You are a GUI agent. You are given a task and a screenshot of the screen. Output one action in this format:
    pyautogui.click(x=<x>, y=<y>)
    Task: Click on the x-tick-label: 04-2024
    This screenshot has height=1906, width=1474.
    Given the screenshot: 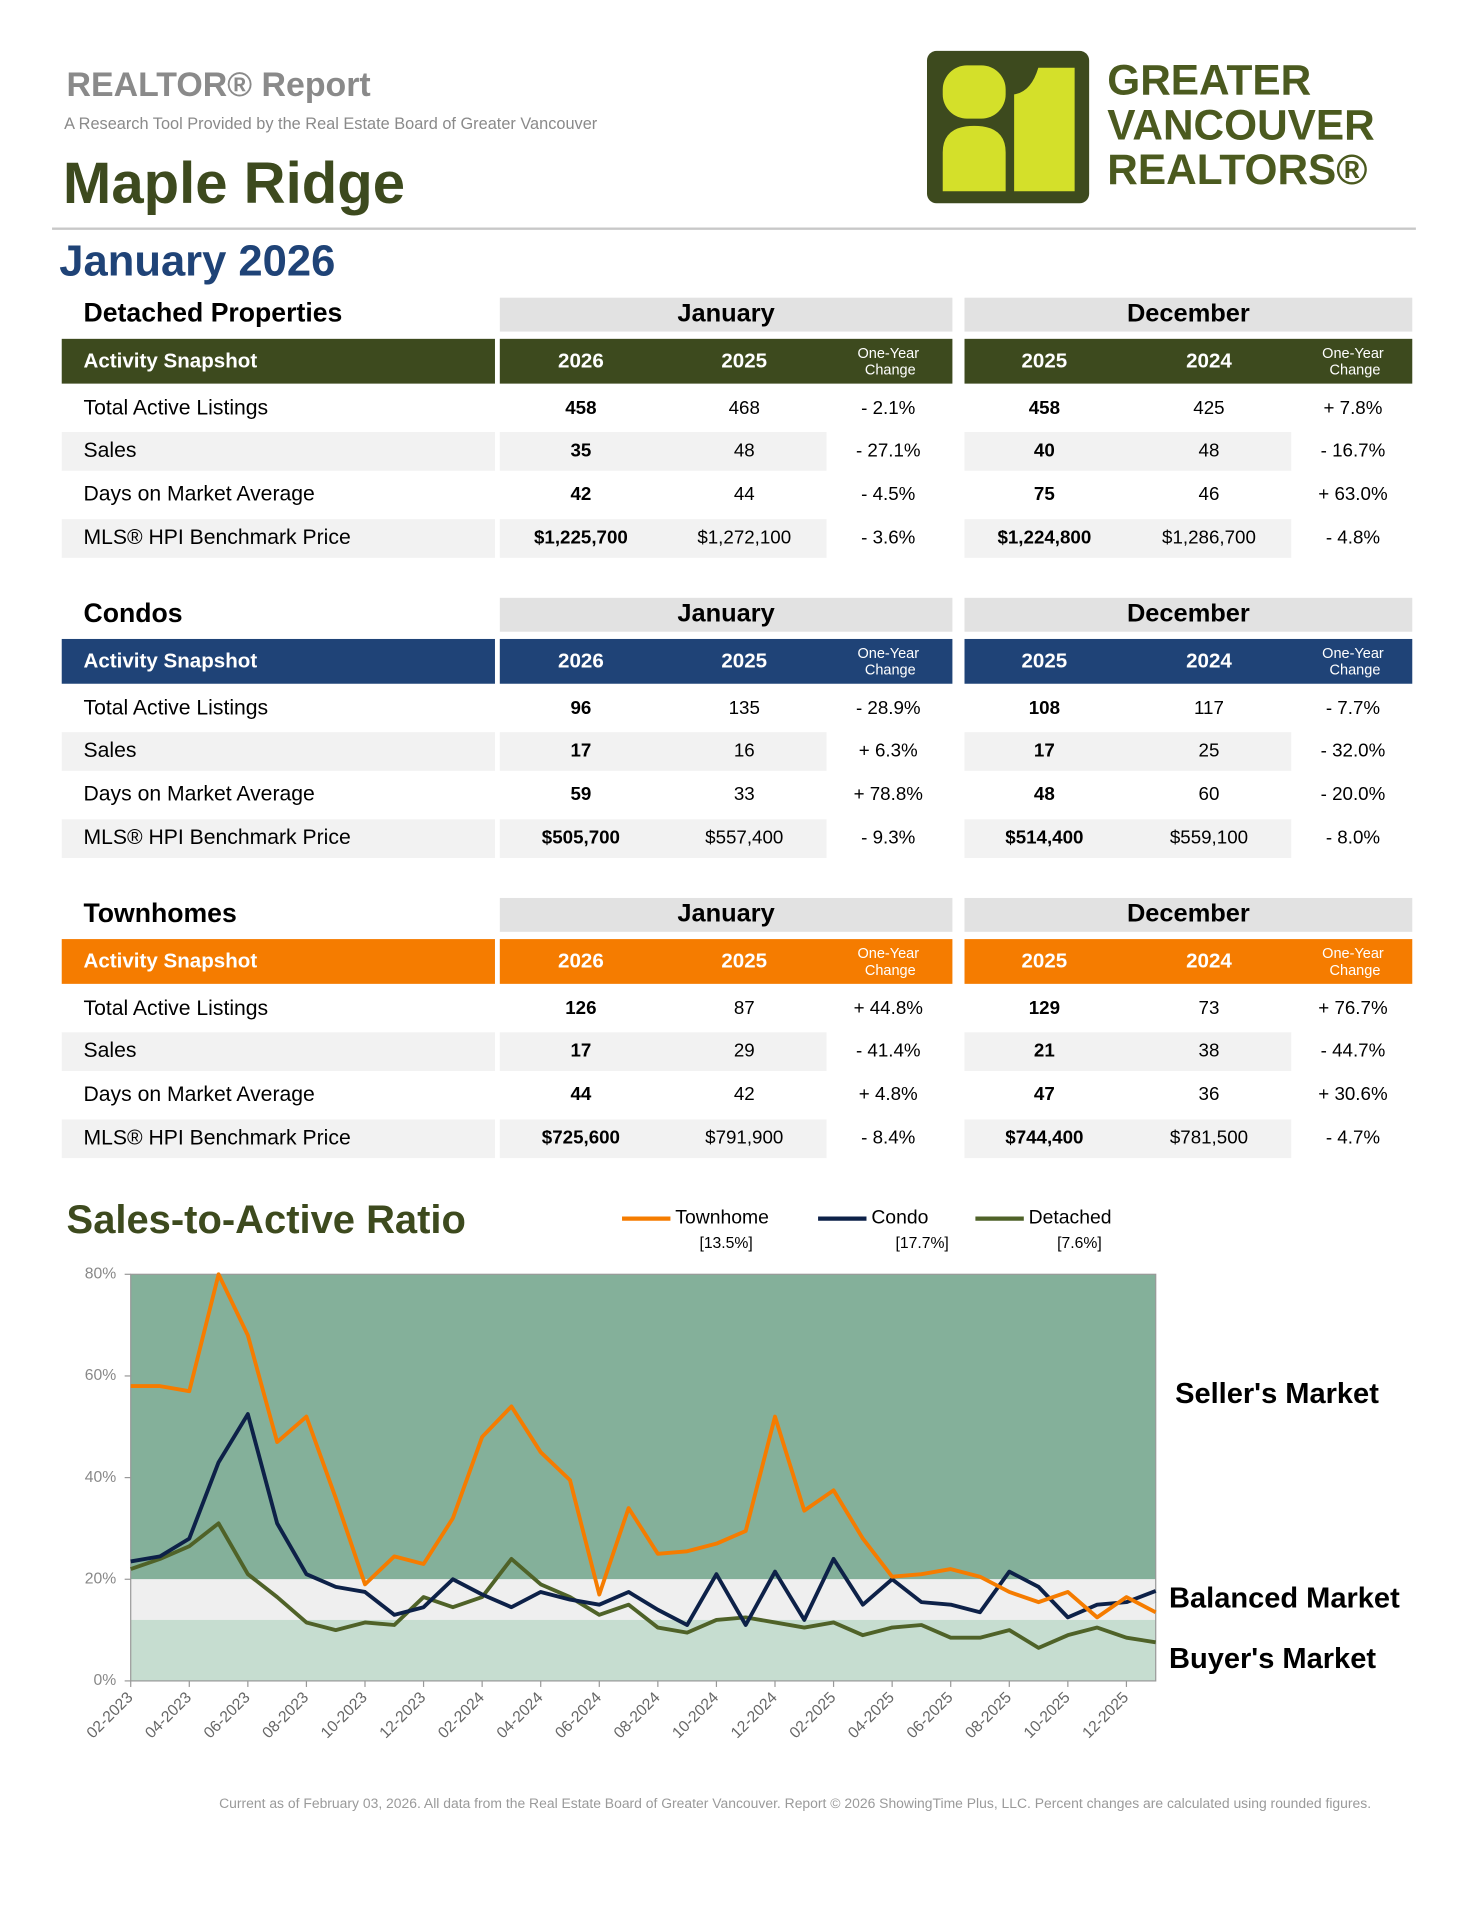 What is the action you would take?
    pyautogui.click(x=520, y=1715)
    